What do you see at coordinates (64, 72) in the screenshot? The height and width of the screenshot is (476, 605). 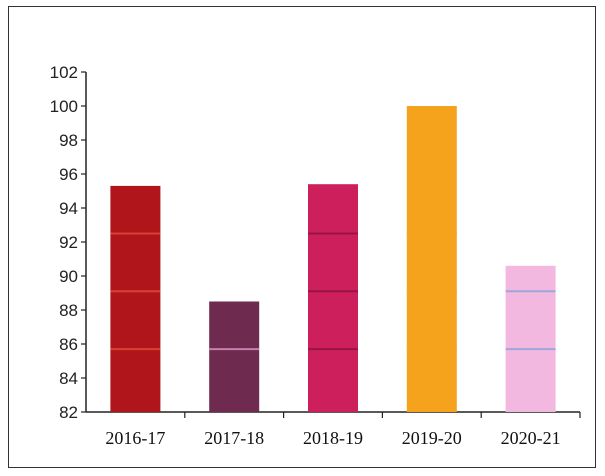 I see `y-tick-label: 102` at bounding box center [64, 72].